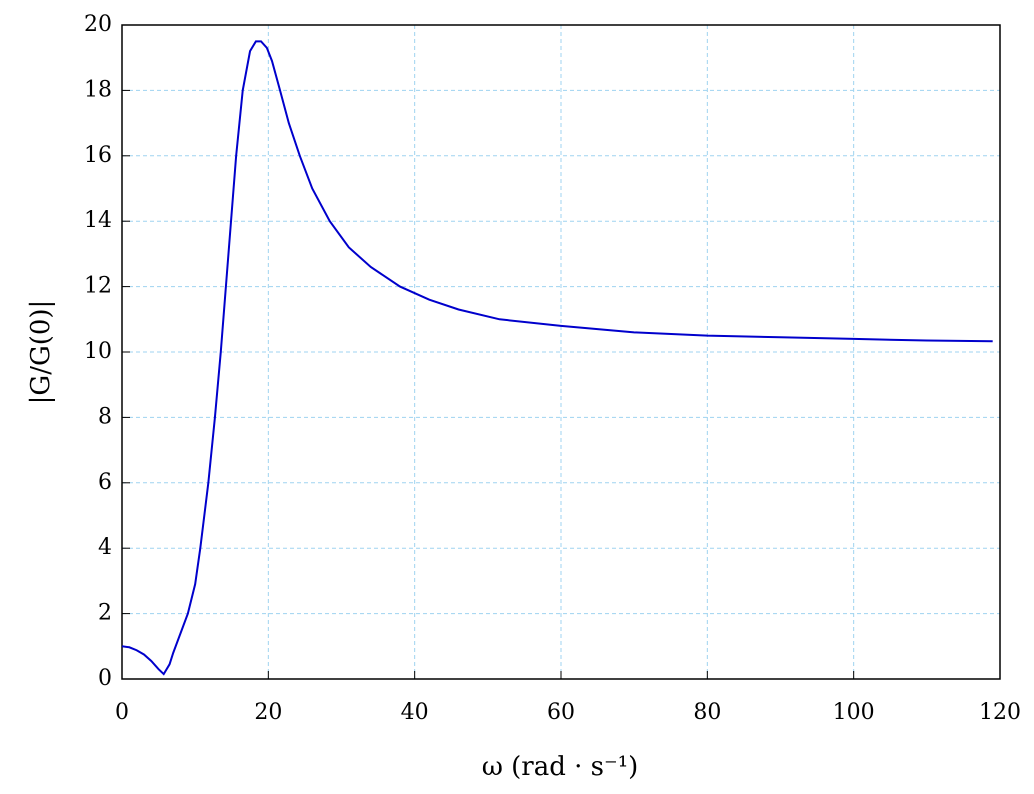  Describe the element at coordinates (854, 712) in the screenshot. I see `x-tick-label: 100` at that location.